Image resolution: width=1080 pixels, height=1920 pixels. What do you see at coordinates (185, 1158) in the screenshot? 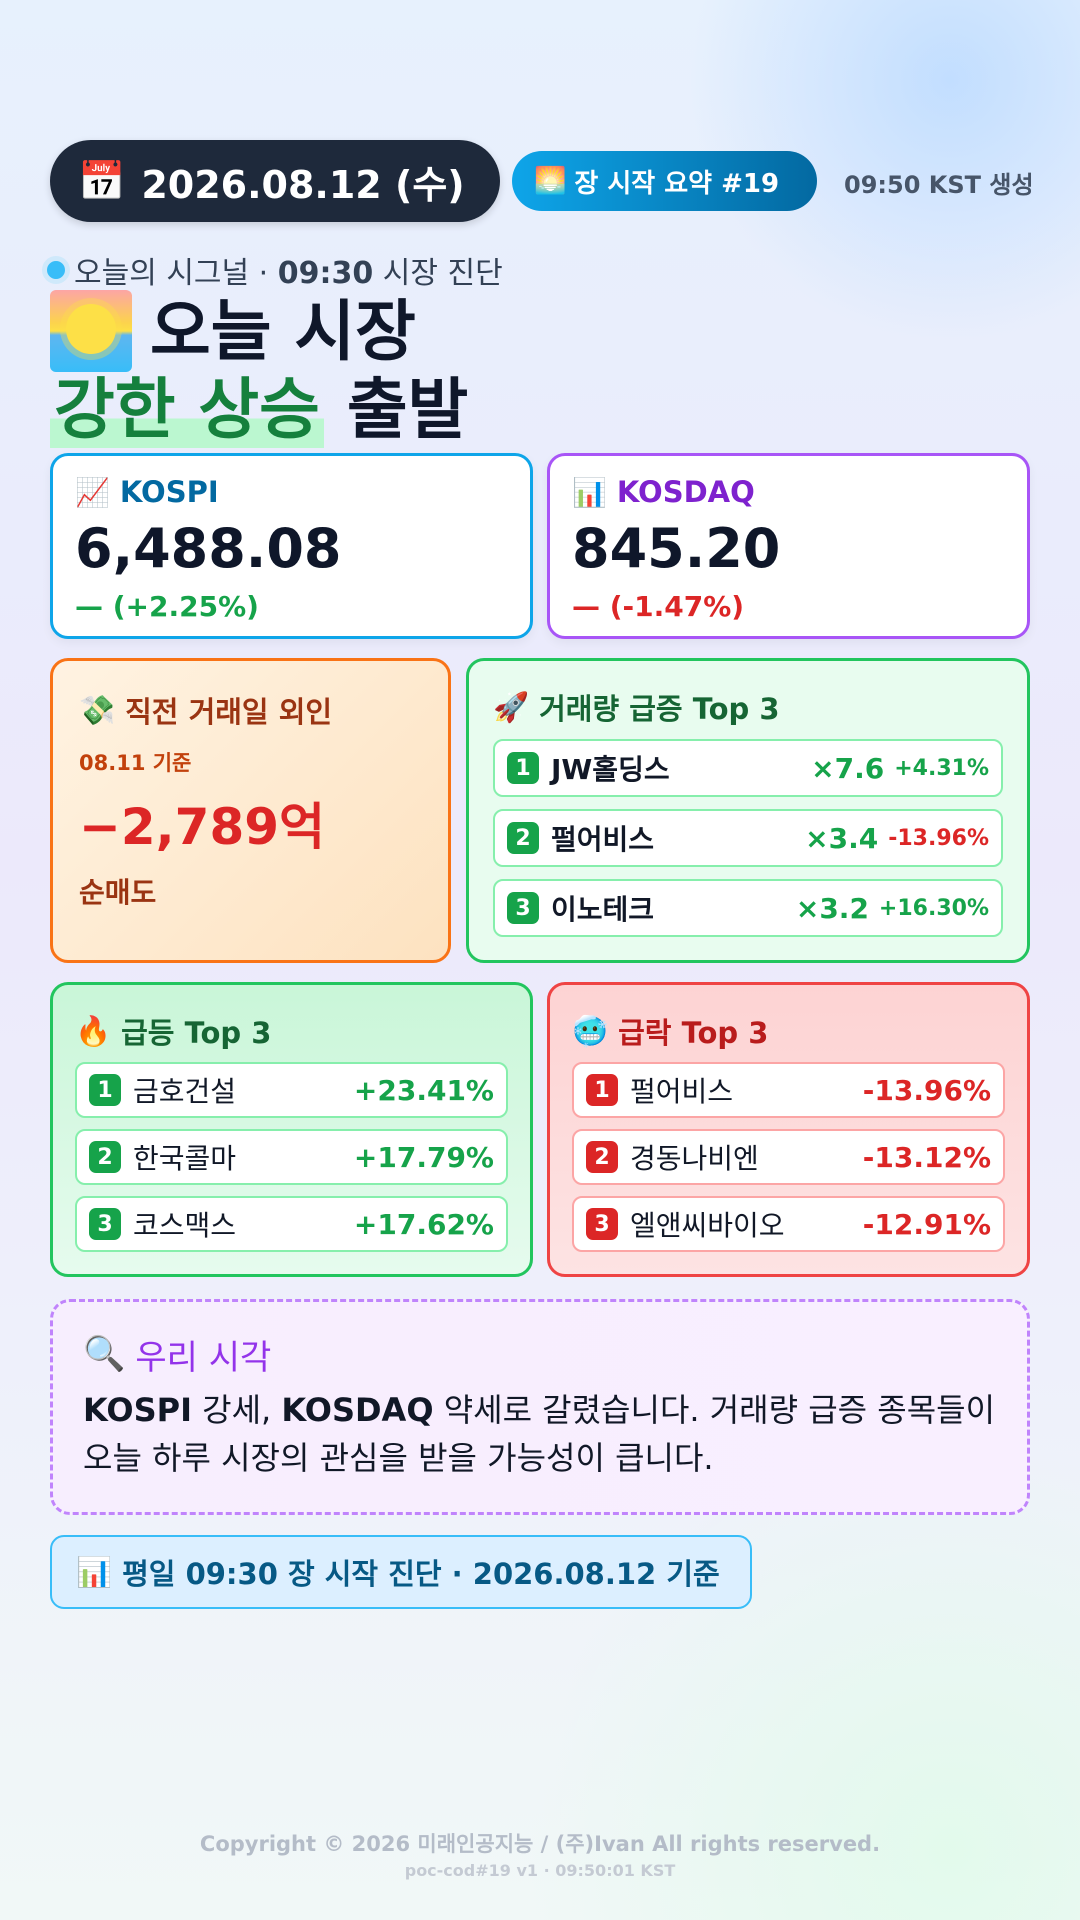
I see `stock-name: 한국콜마` at bounding box center [185, 1158].